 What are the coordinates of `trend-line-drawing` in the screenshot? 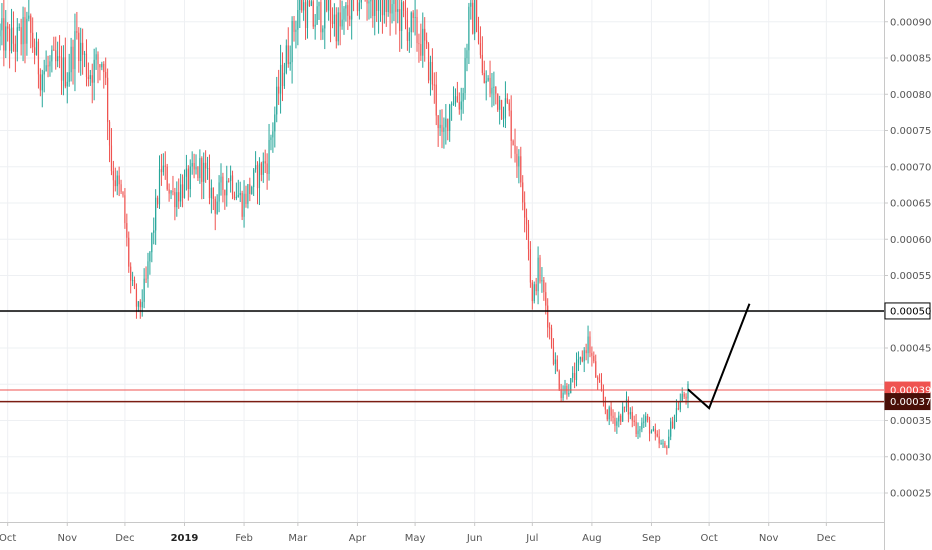 It's located at (719, 356).